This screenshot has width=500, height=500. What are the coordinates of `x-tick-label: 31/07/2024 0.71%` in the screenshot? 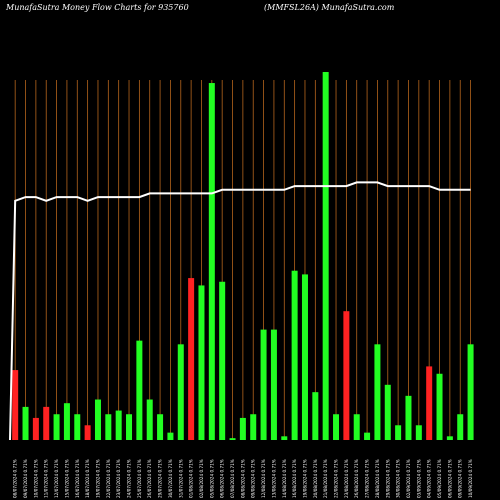 It's located at (180, 478).